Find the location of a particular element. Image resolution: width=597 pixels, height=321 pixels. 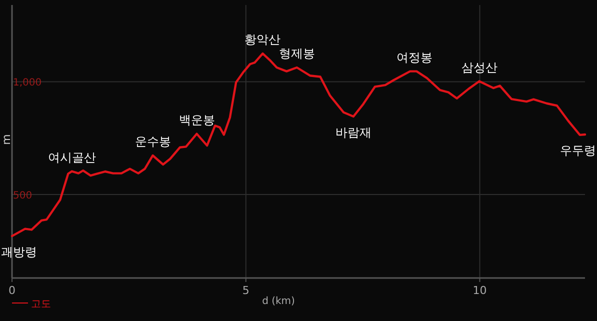

x-tick-label: 0 is located at coordinates (12, 290).